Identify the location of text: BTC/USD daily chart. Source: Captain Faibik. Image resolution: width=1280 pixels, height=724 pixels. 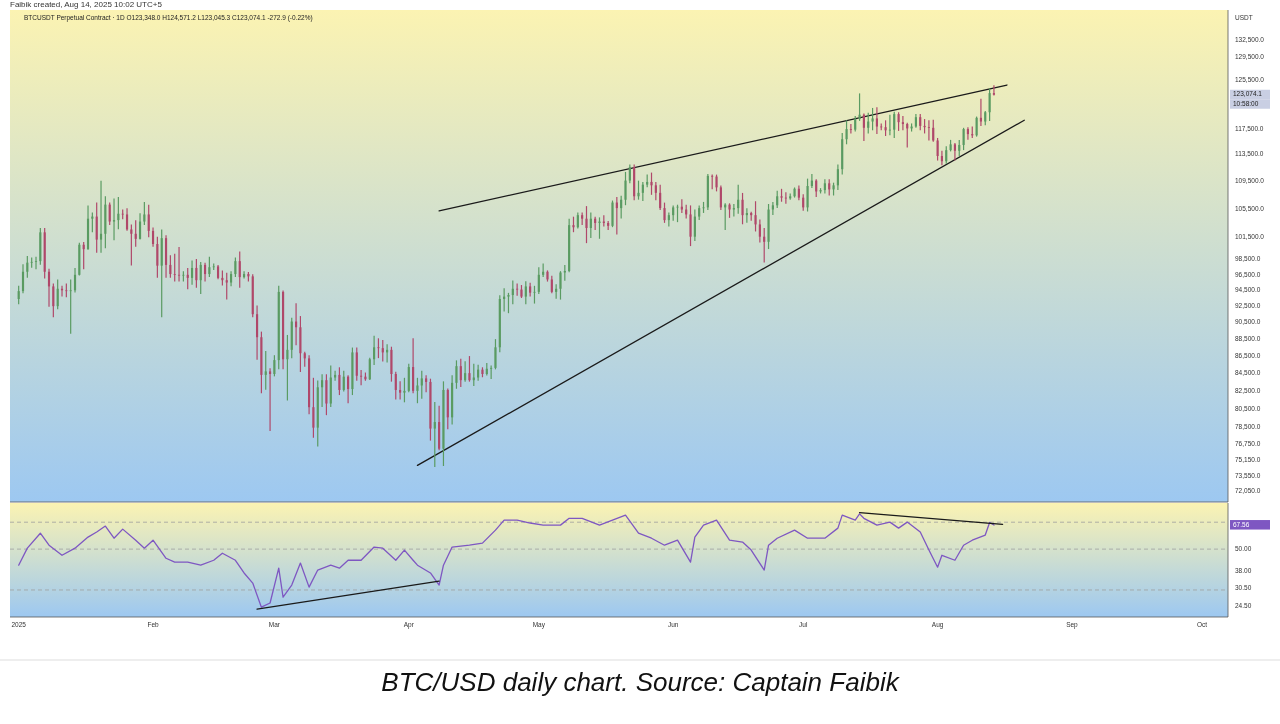
(641, 681).